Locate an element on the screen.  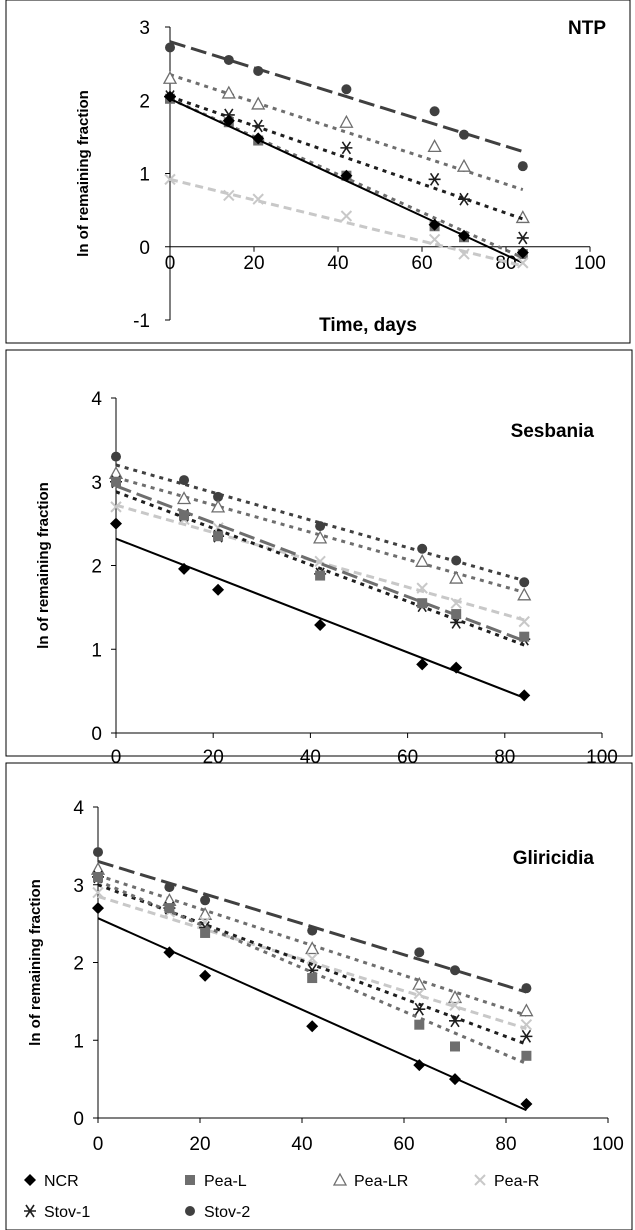
y-tick-label: 2 is located at coordinates (78, 964).